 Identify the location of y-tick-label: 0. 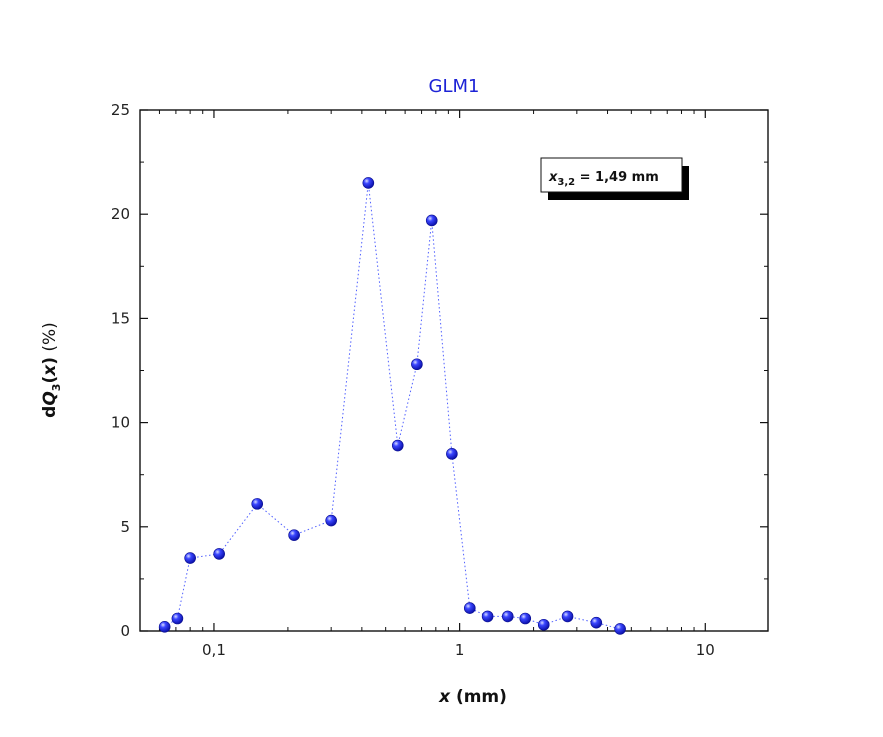
(125, 631).